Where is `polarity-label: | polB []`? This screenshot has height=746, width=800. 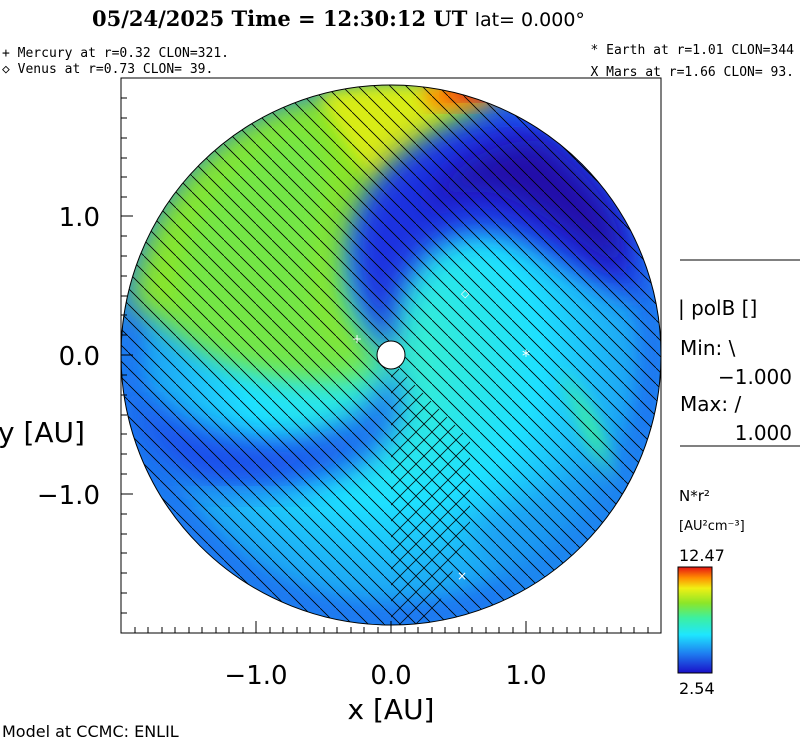
polarity-label: | polB [] is located at coordinates (717, 308).